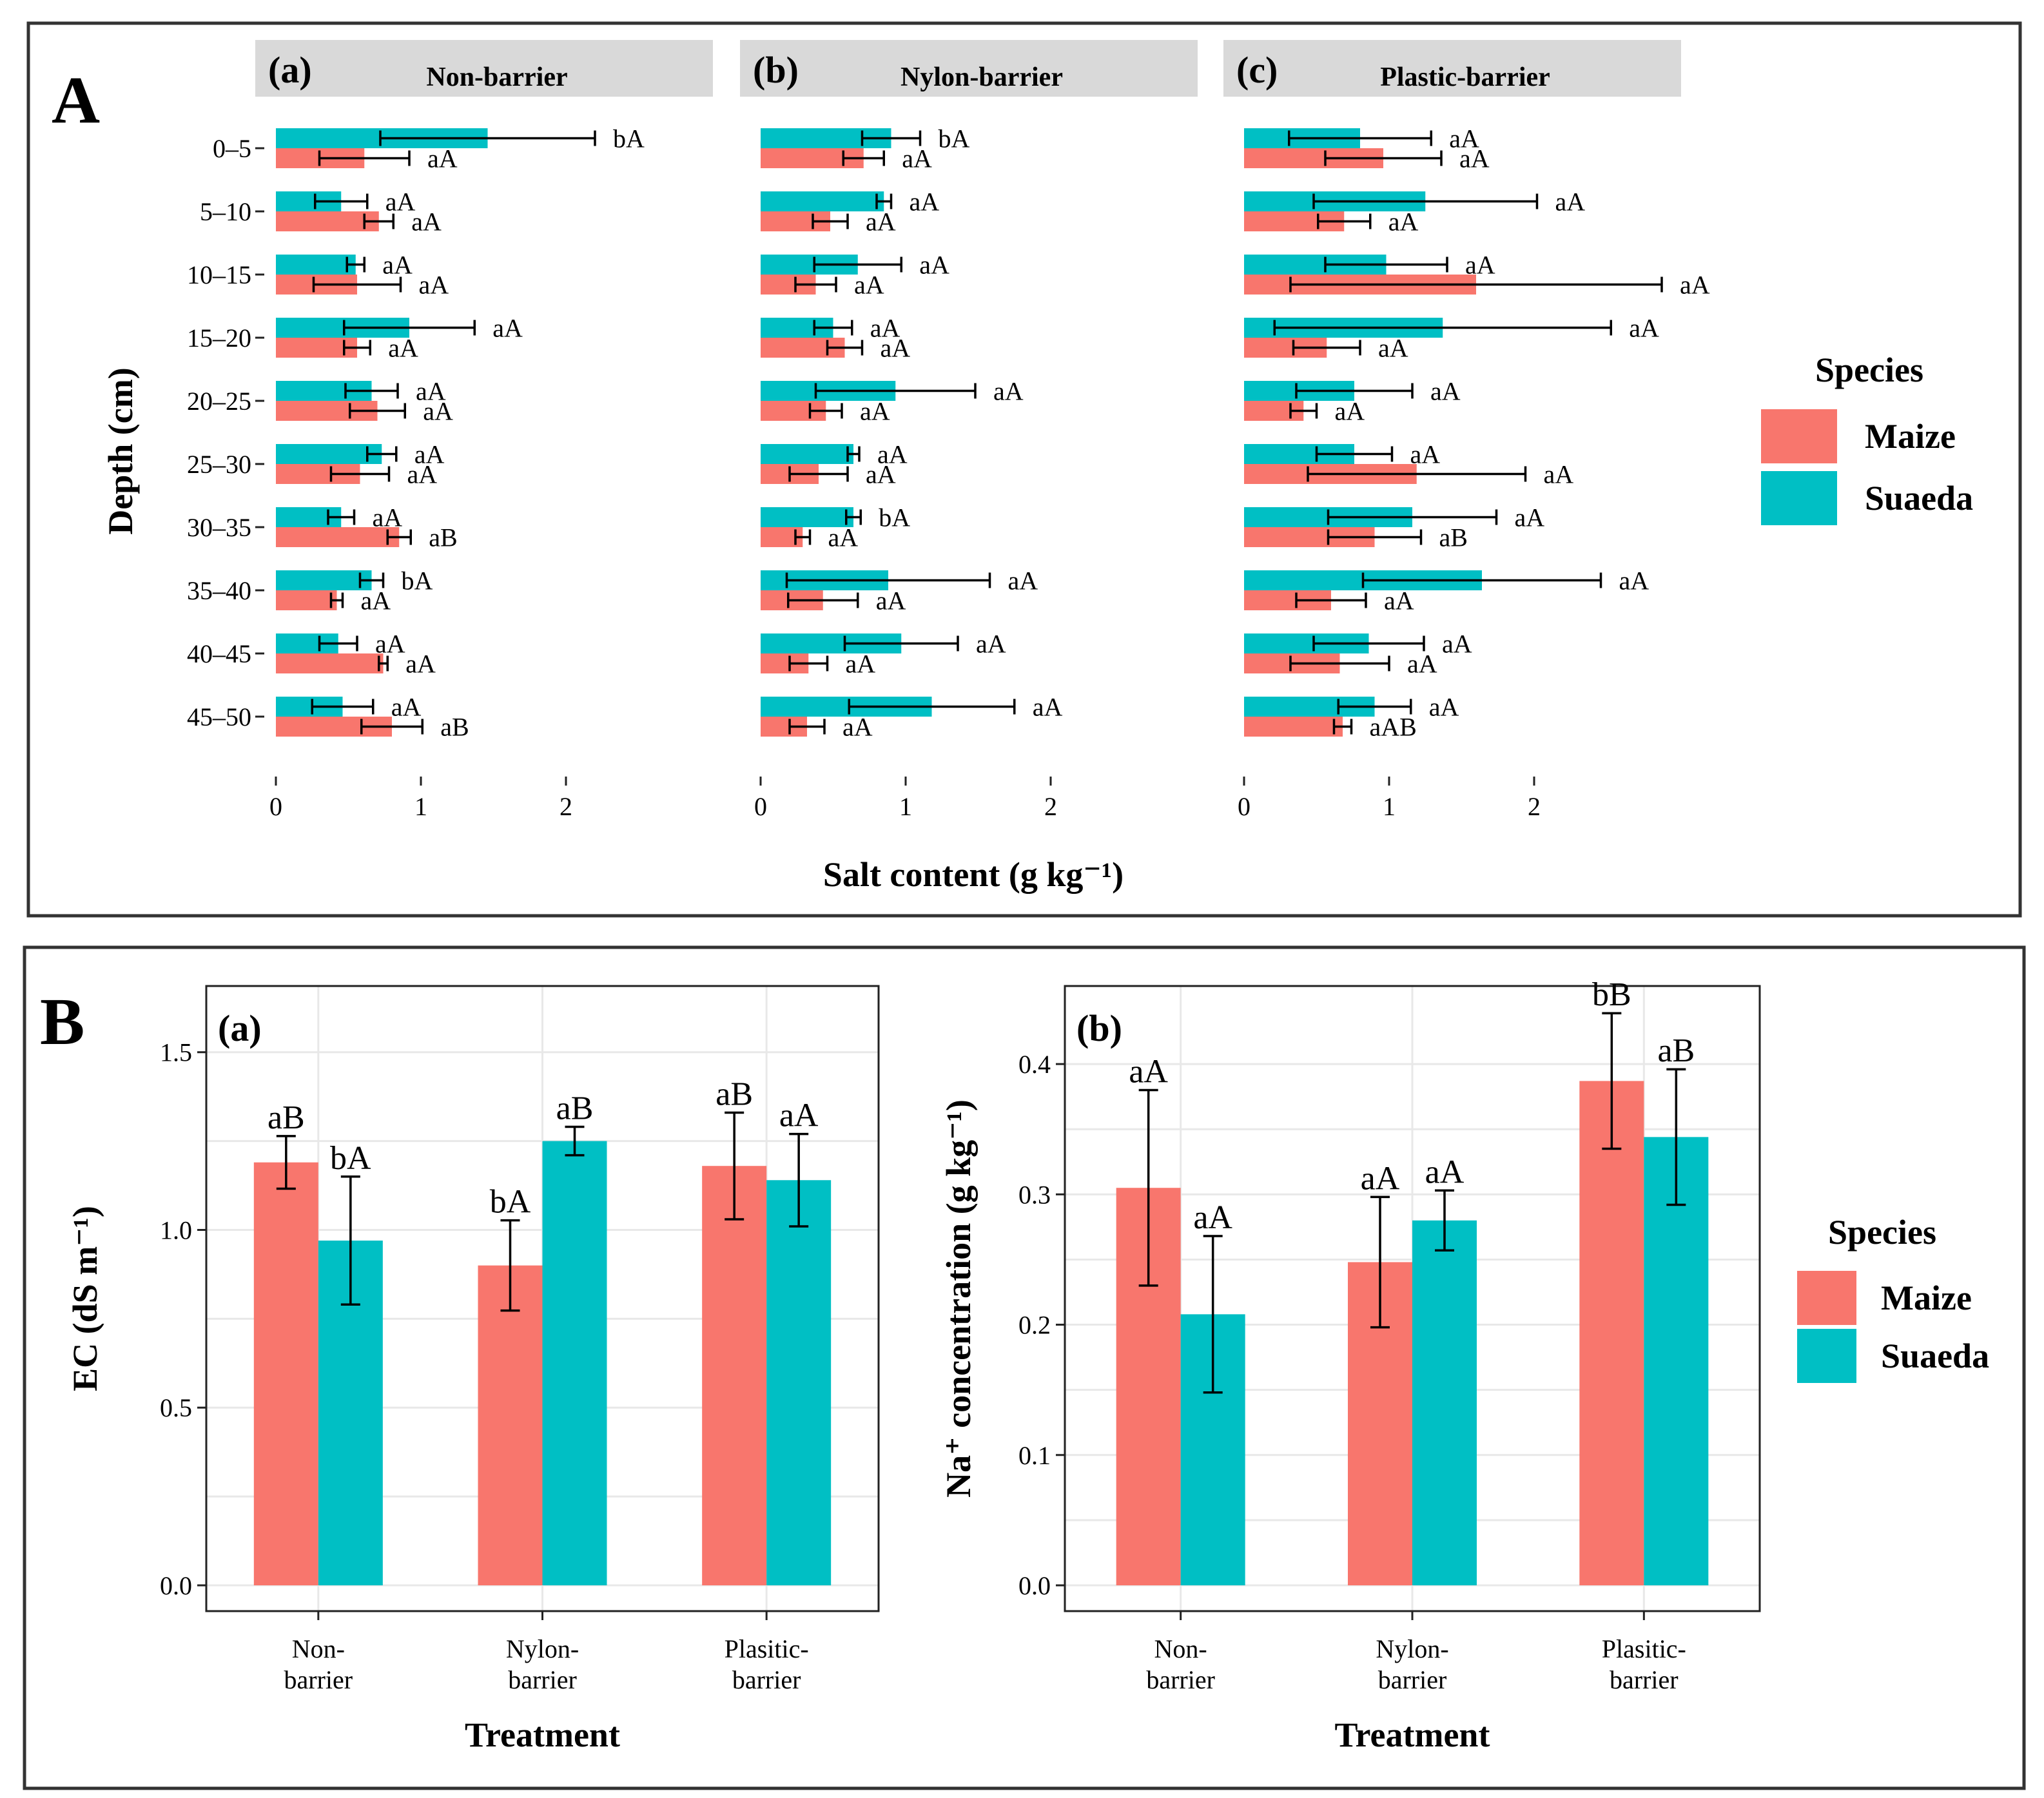 The width and height of the screenshot is (2044, 1798). I want to click on legend-label-maize: Maize, so click(1926, 1298).